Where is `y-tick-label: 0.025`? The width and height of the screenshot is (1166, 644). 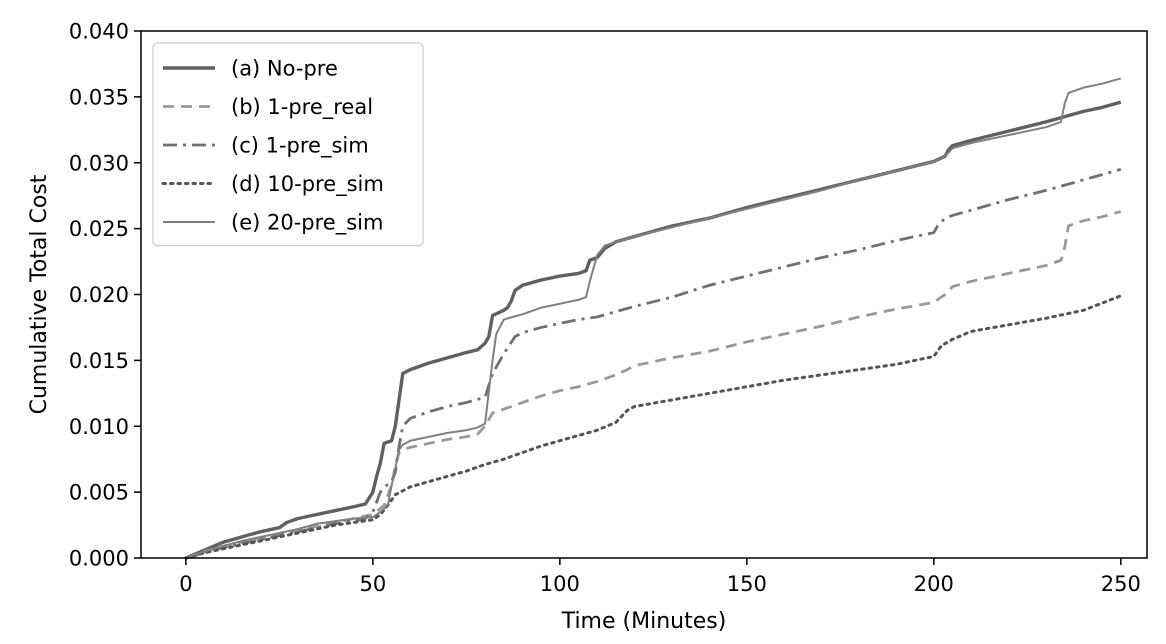
y-tick-label: 0.025 is located at coordinates (99, 229).